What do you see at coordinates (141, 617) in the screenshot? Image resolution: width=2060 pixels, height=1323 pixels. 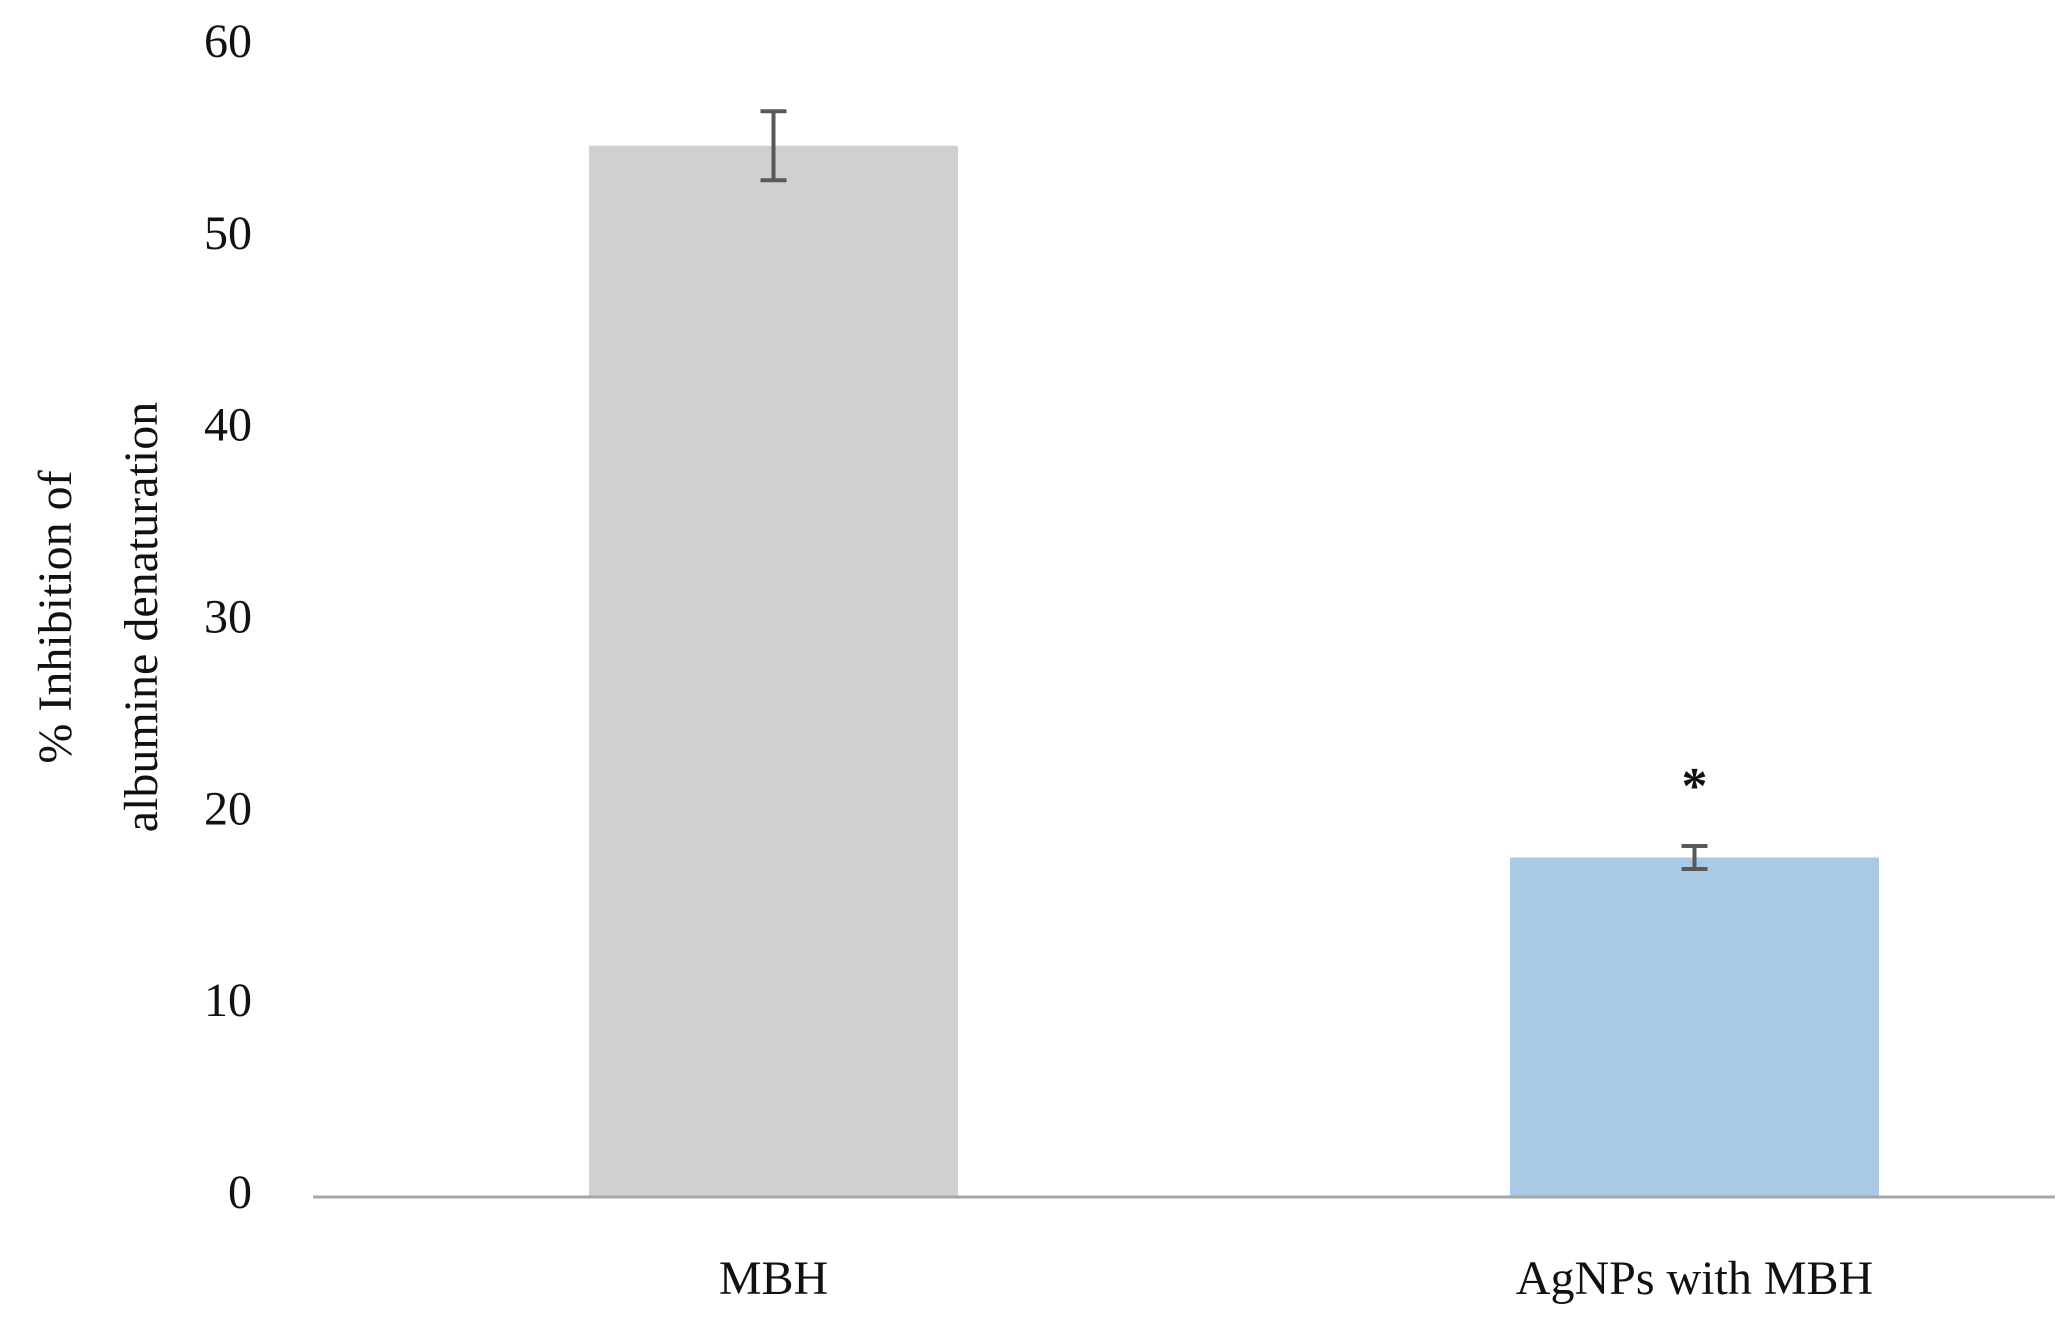 I see `y-axis-label: albumine denaturation` at bounding box center [141, 617].